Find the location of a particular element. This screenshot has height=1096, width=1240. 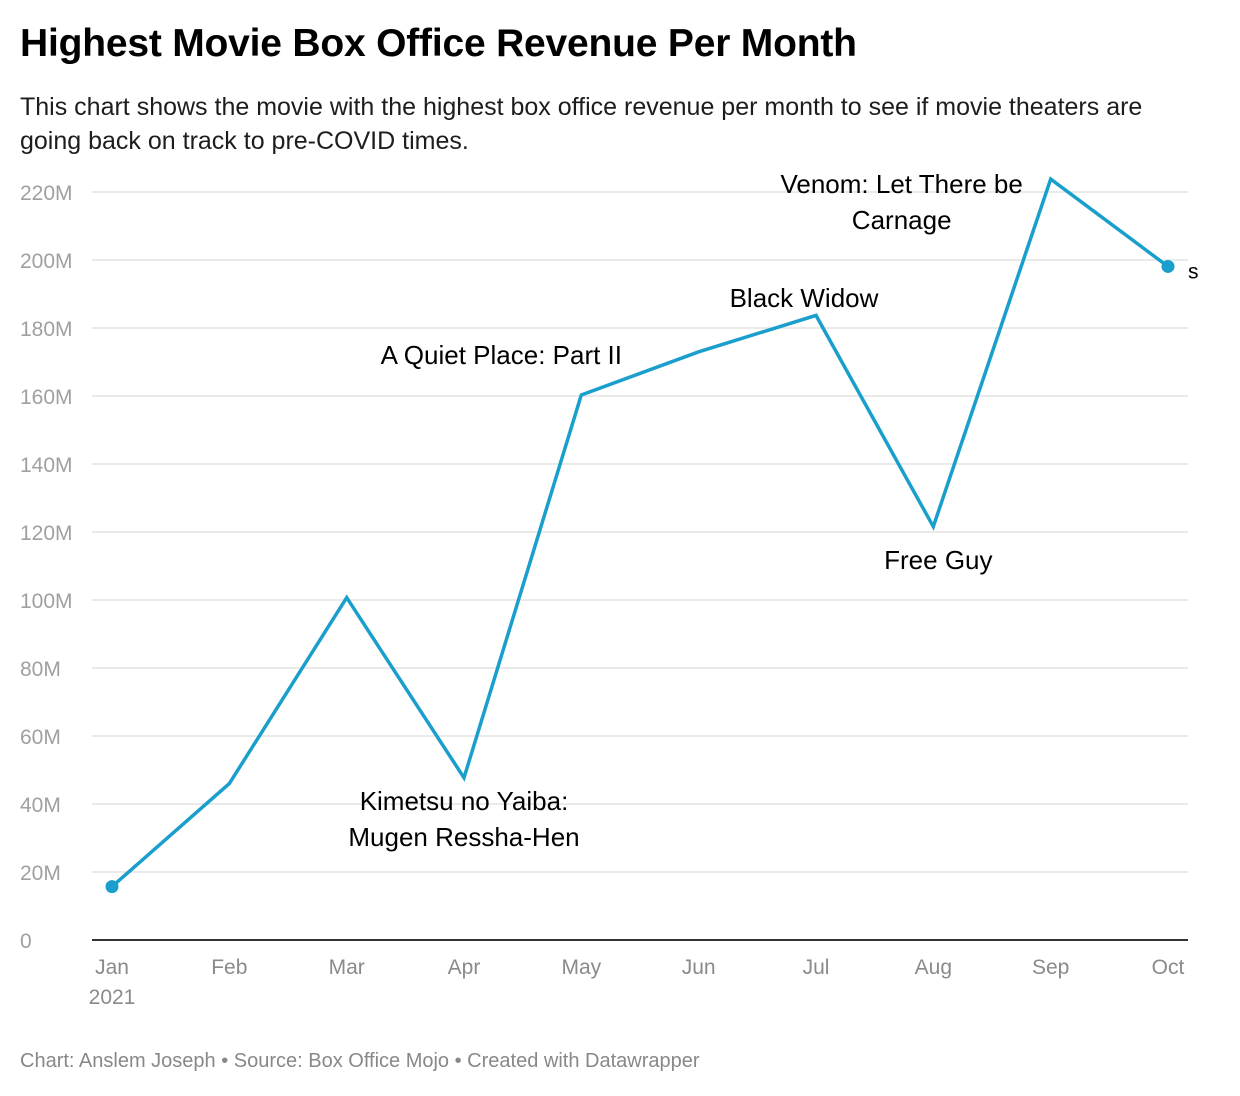

y-tick-label: 40M is located at coordinates (40, 805).